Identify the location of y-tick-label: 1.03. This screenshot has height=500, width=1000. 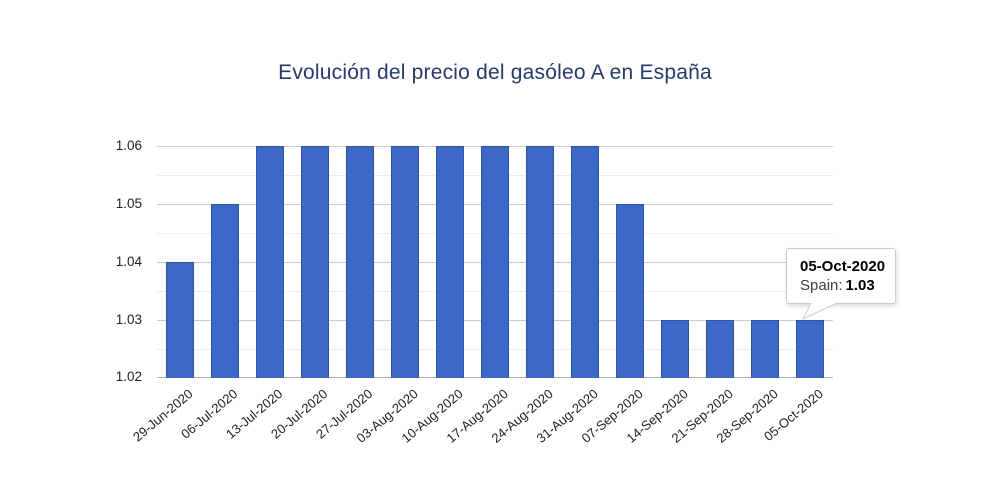
(128, 319).